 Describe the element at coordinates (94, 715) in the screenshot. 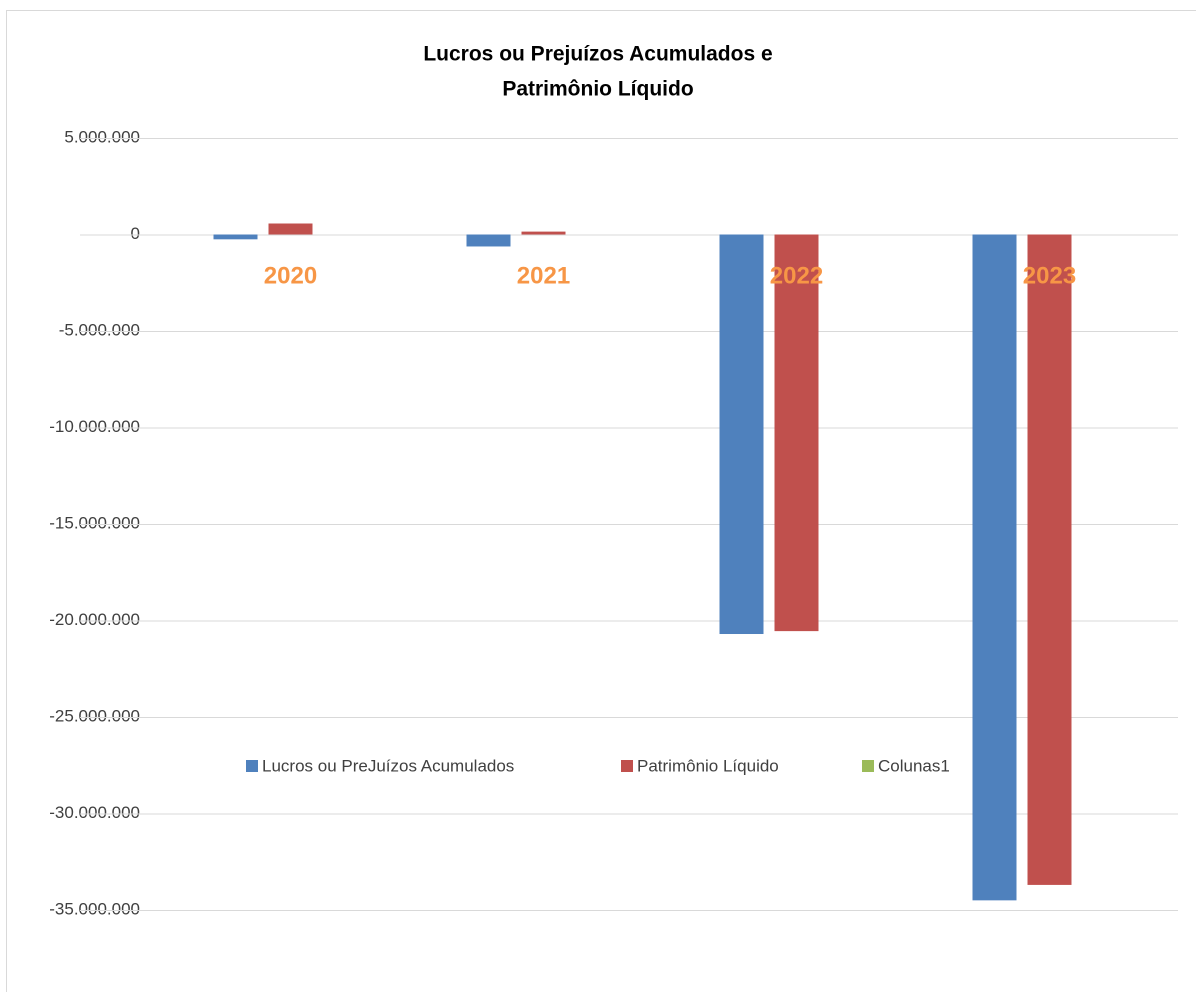

I see `y-tick-label: -25.000.000` at that location.